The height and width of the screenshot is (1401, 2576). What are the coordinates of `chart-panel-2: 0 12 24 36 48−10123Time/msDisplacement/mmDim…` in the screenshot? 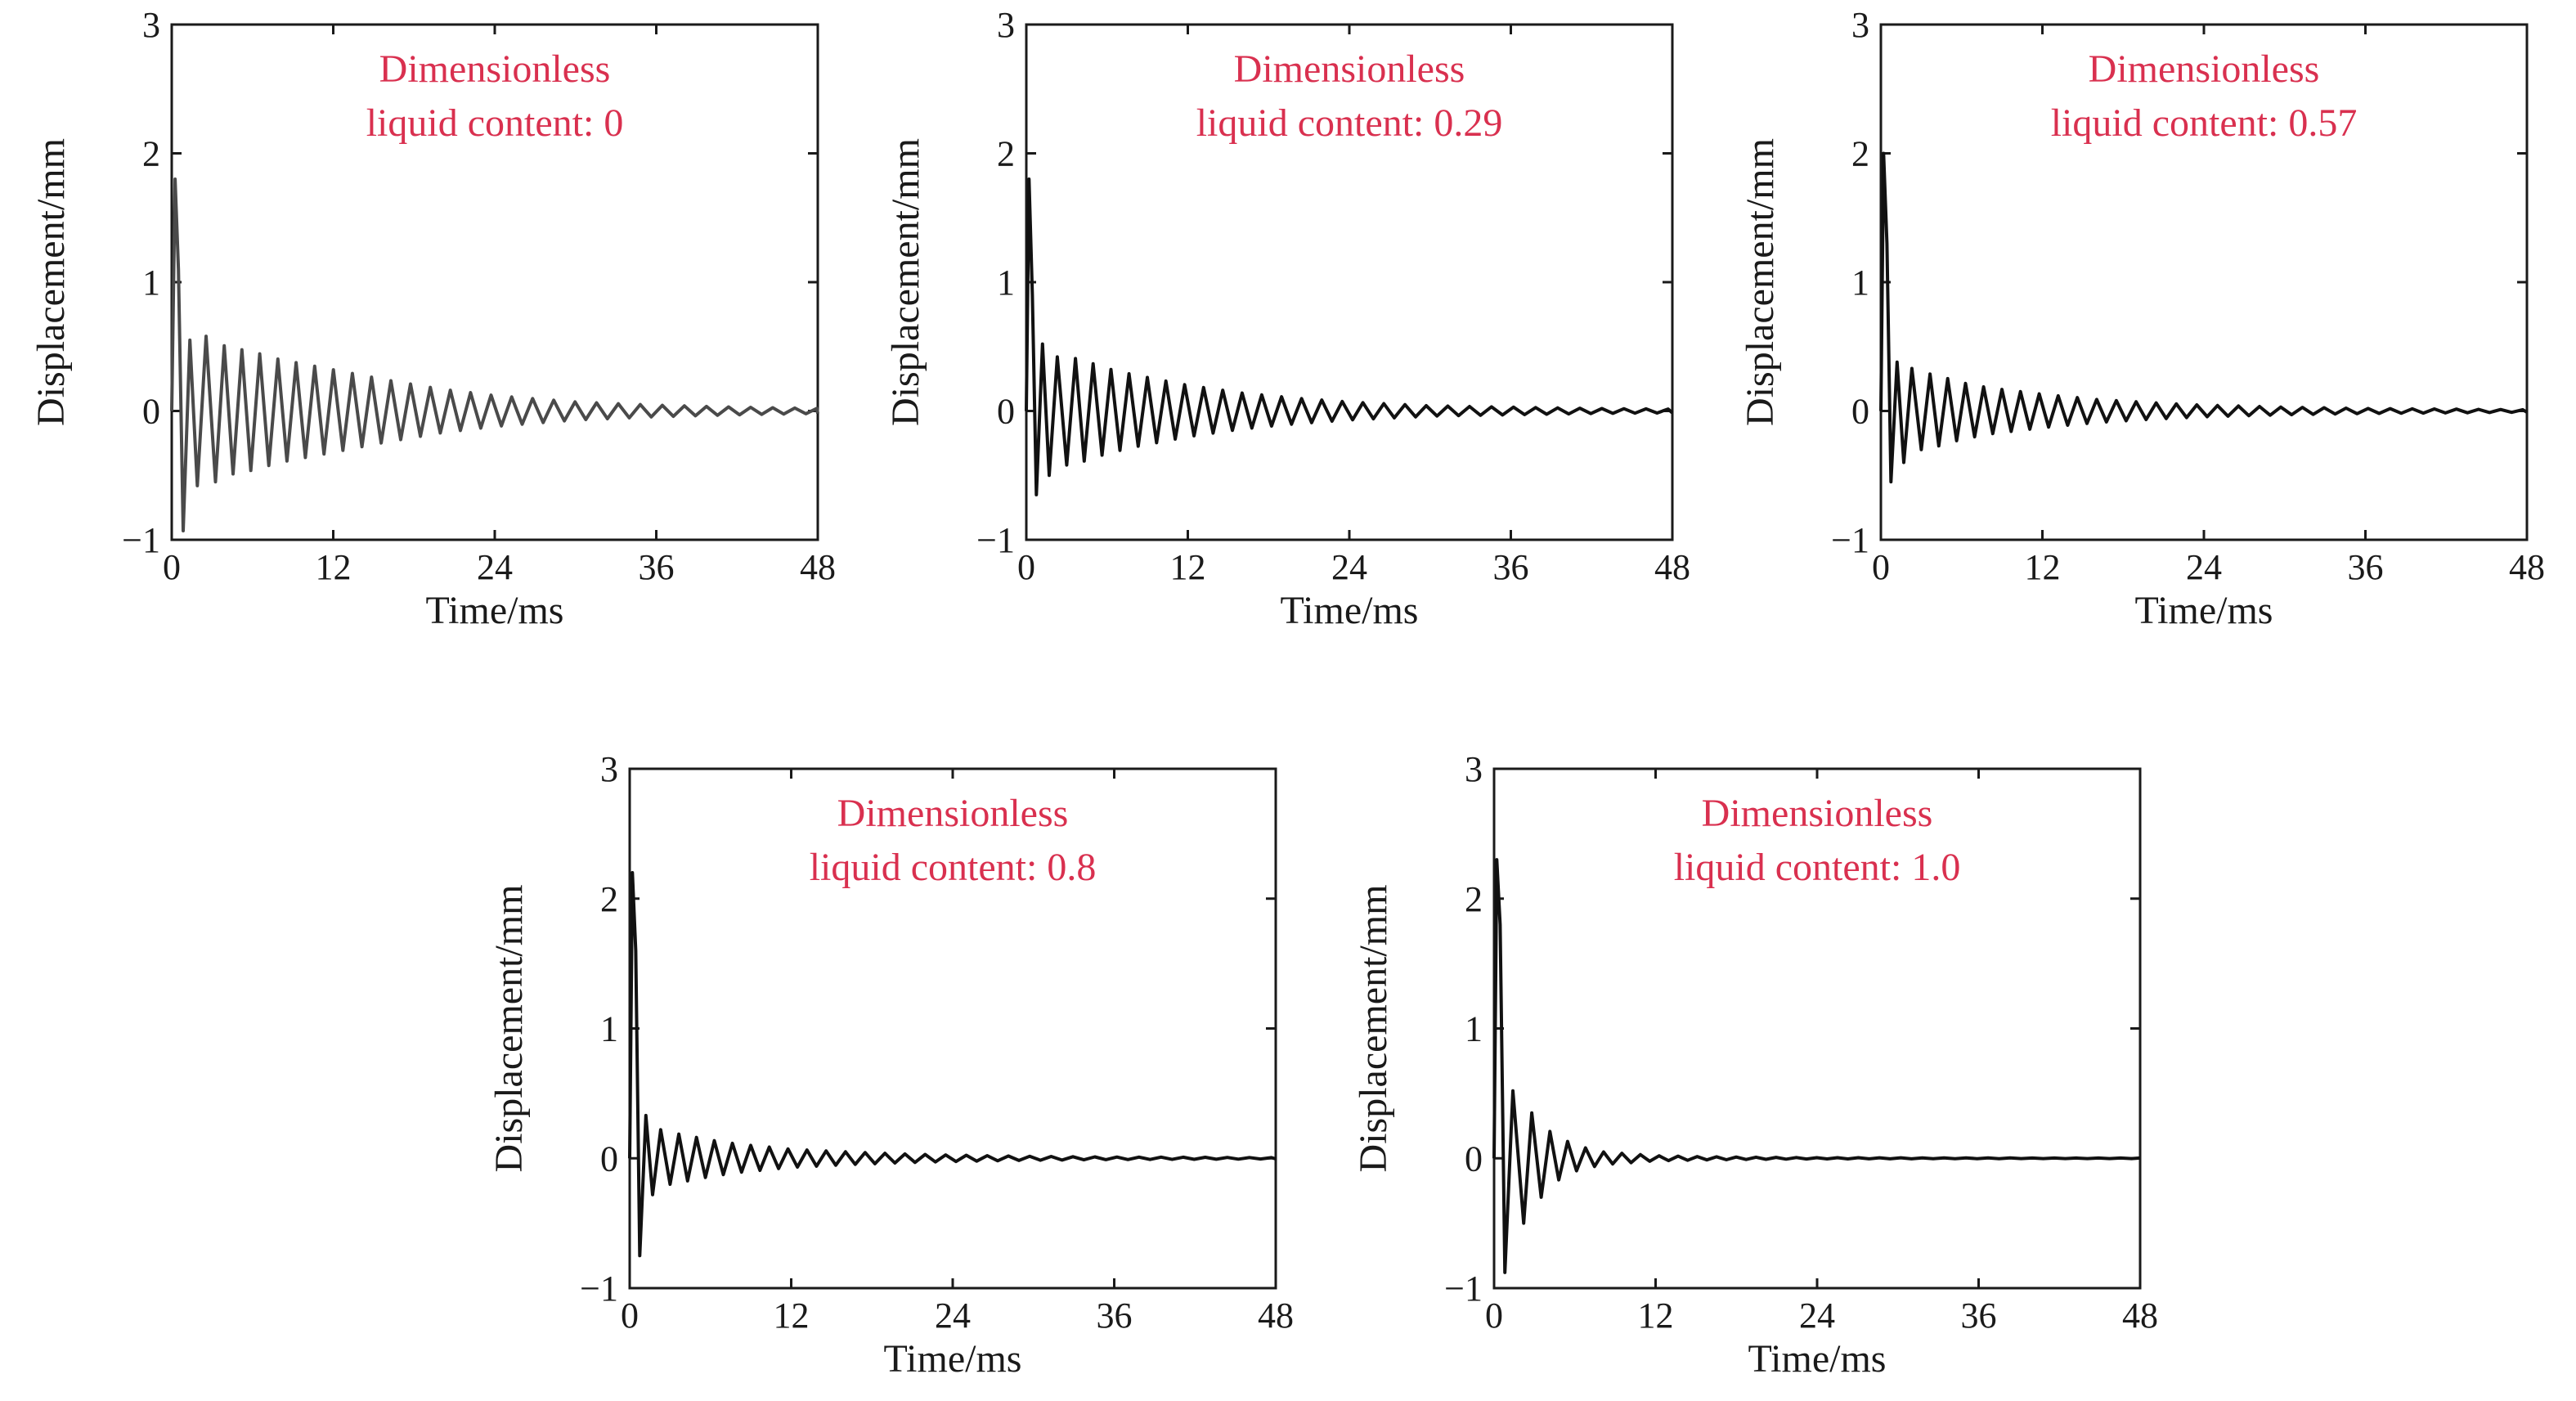 It's located at (1287, 318).